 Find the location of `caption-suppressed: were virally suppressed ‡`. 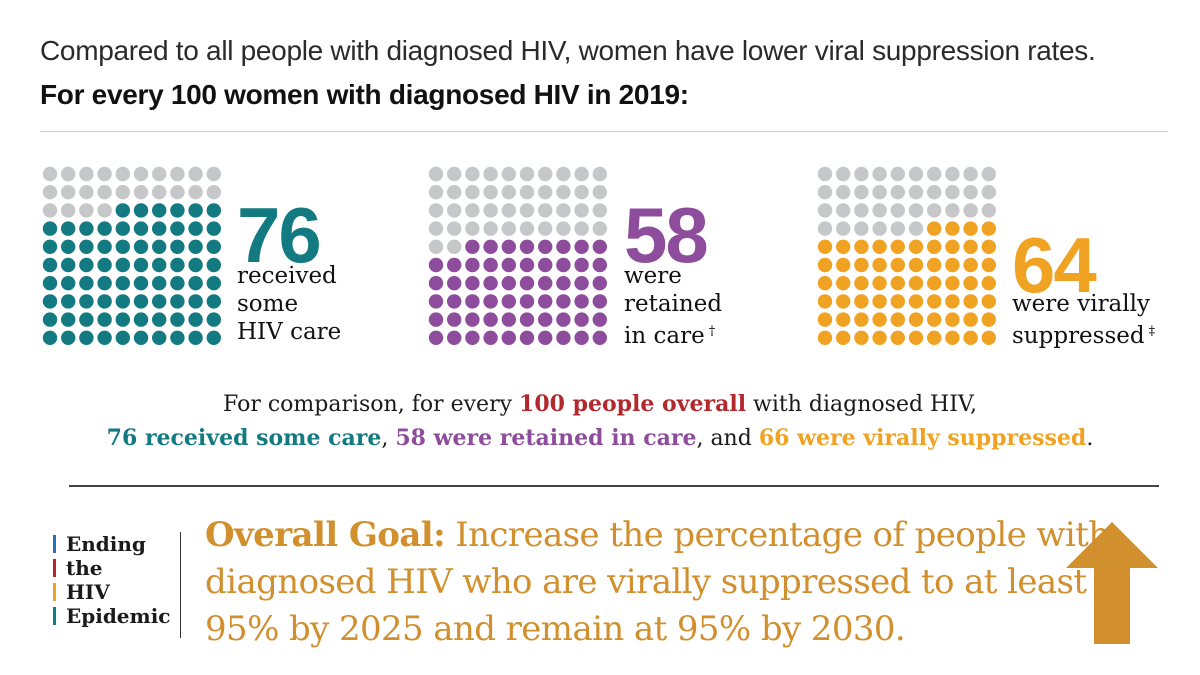

caption-suppressed: were virally suppressed ‡ is located at coordinates (1083, 320).